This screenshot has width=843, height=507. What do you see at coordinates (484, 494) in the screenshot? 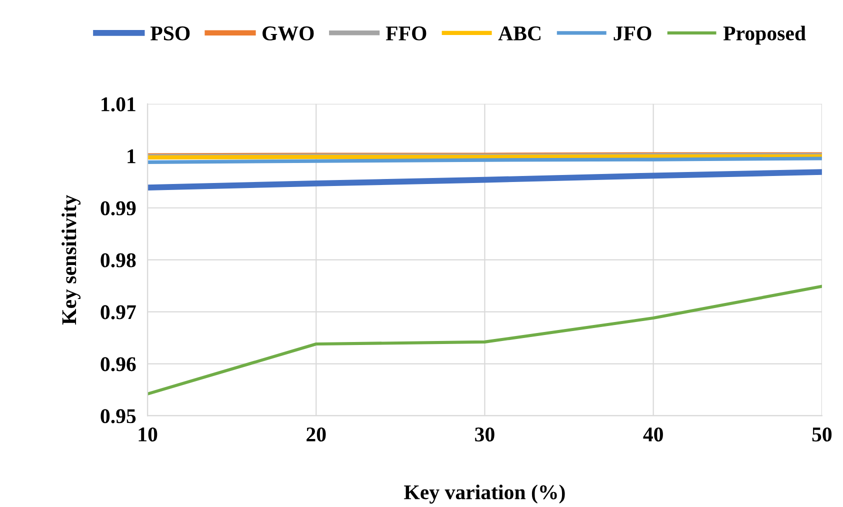
I see `x-axis-title: Key variation (%)` at bounding box center [484, 494].